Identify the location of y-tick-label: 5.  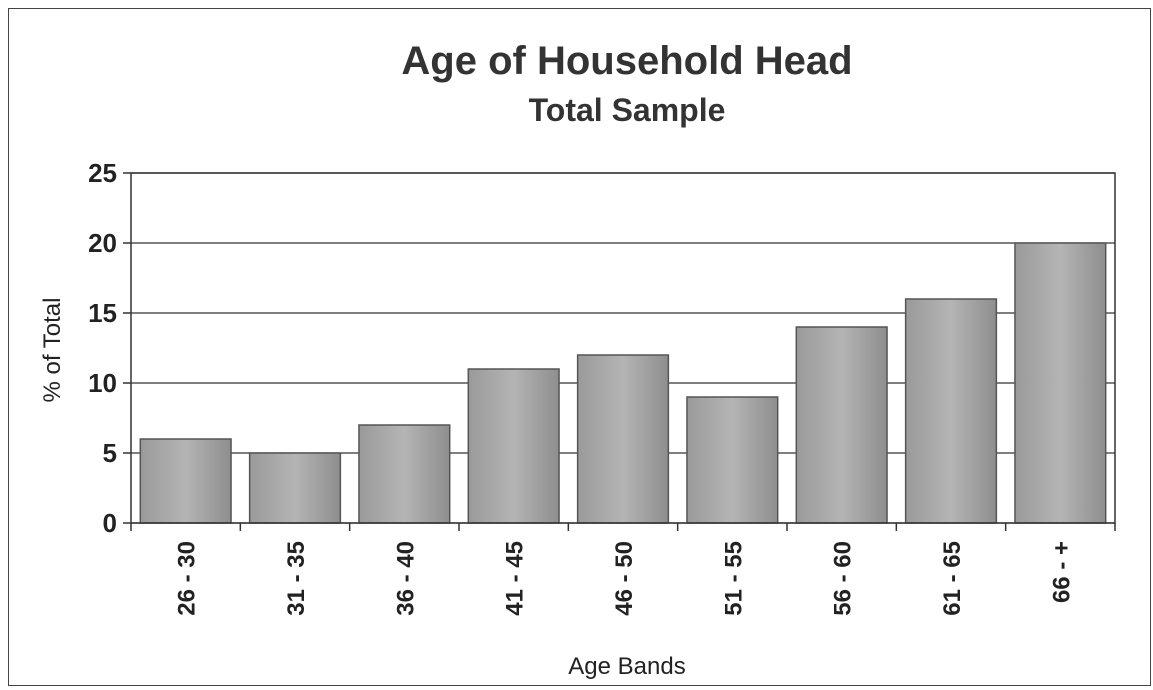
(110, 453).